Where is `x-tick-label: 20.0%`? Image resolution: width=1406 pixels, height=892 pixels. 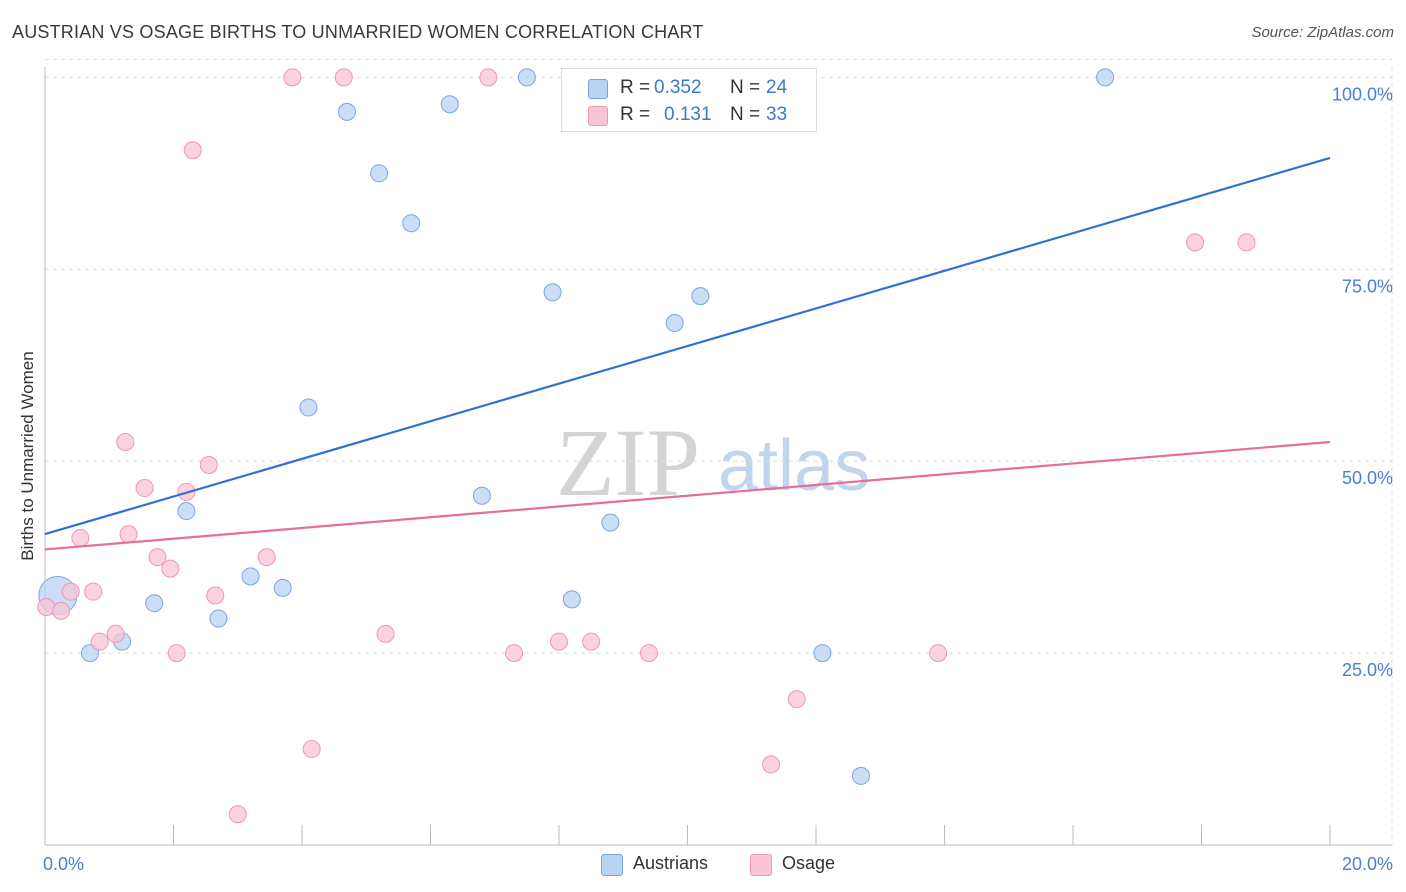
x-tick-label: 20.0% is located at coordinates (1367, 864).